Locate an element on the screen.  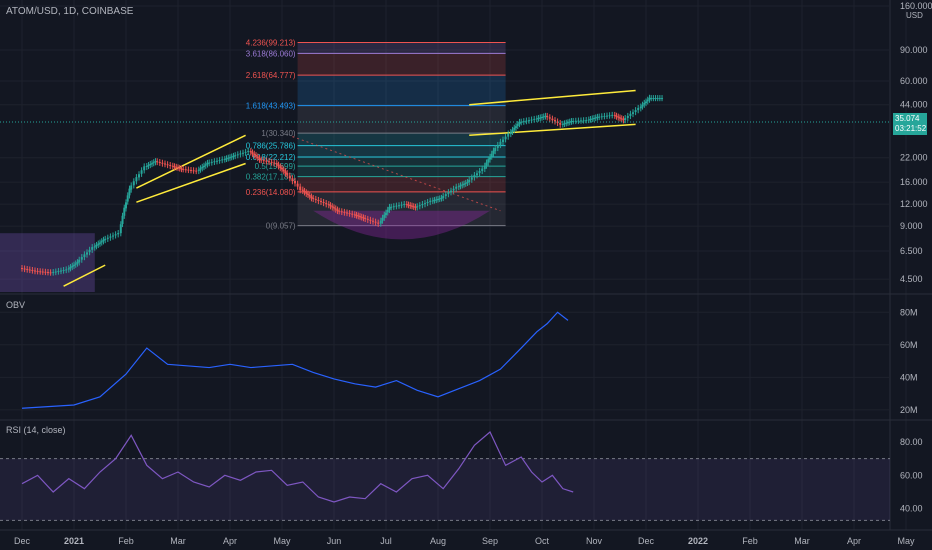
x-tick-label: Jul is located at coordinates (386, 541).